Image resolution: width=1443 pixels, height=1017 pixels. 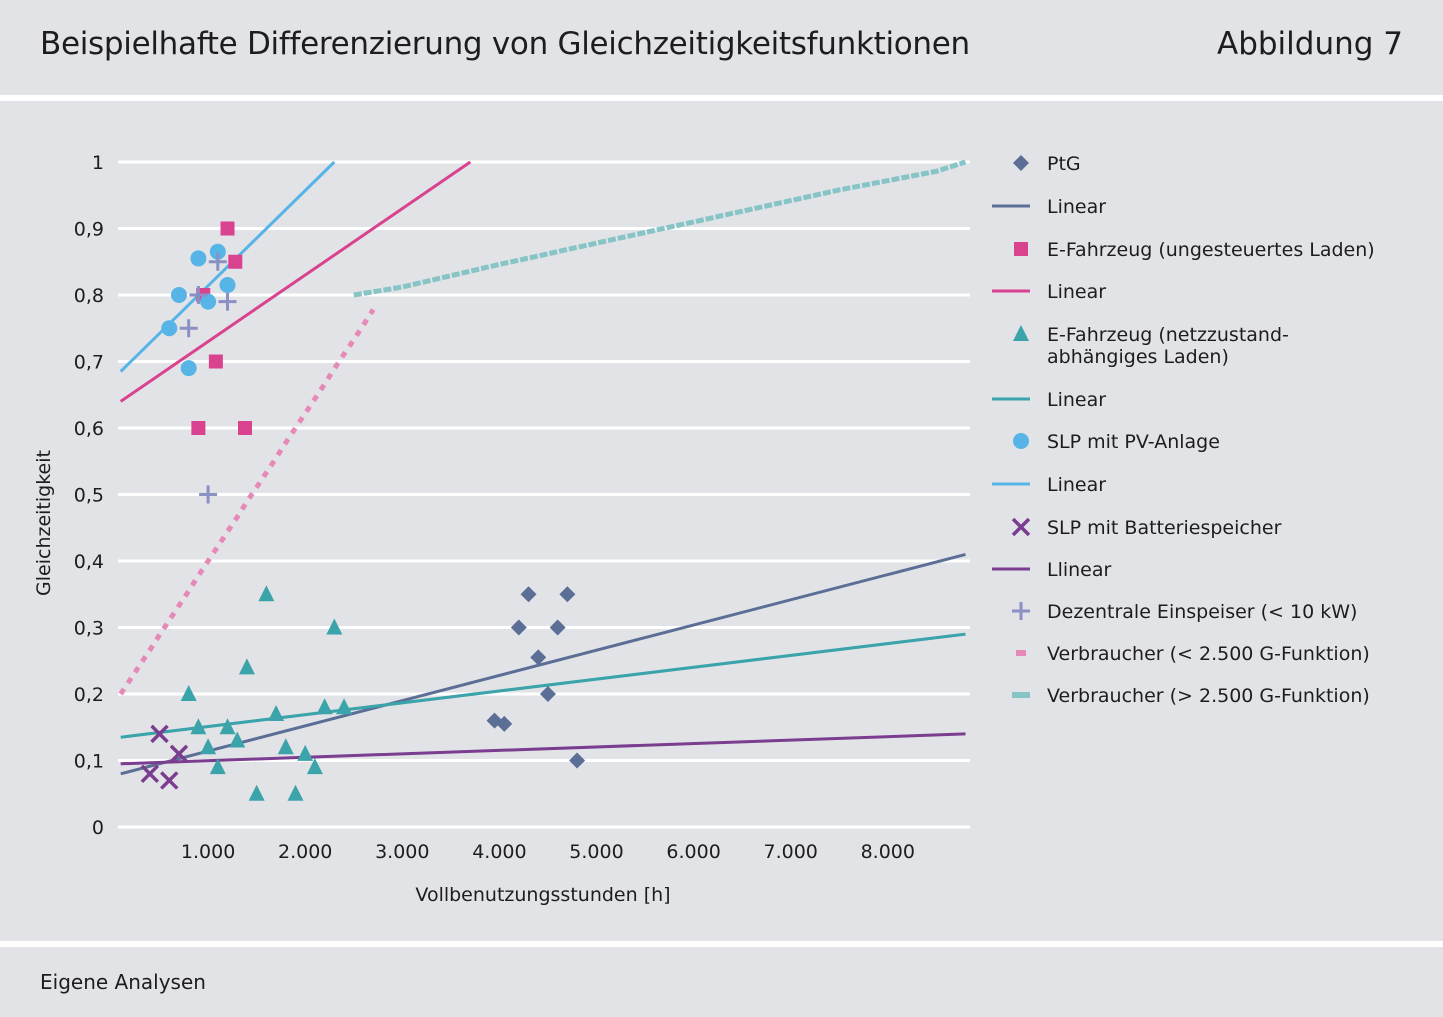 I want to click on legend-item-pv_linear: Linear, so click(x=1049, y=485).